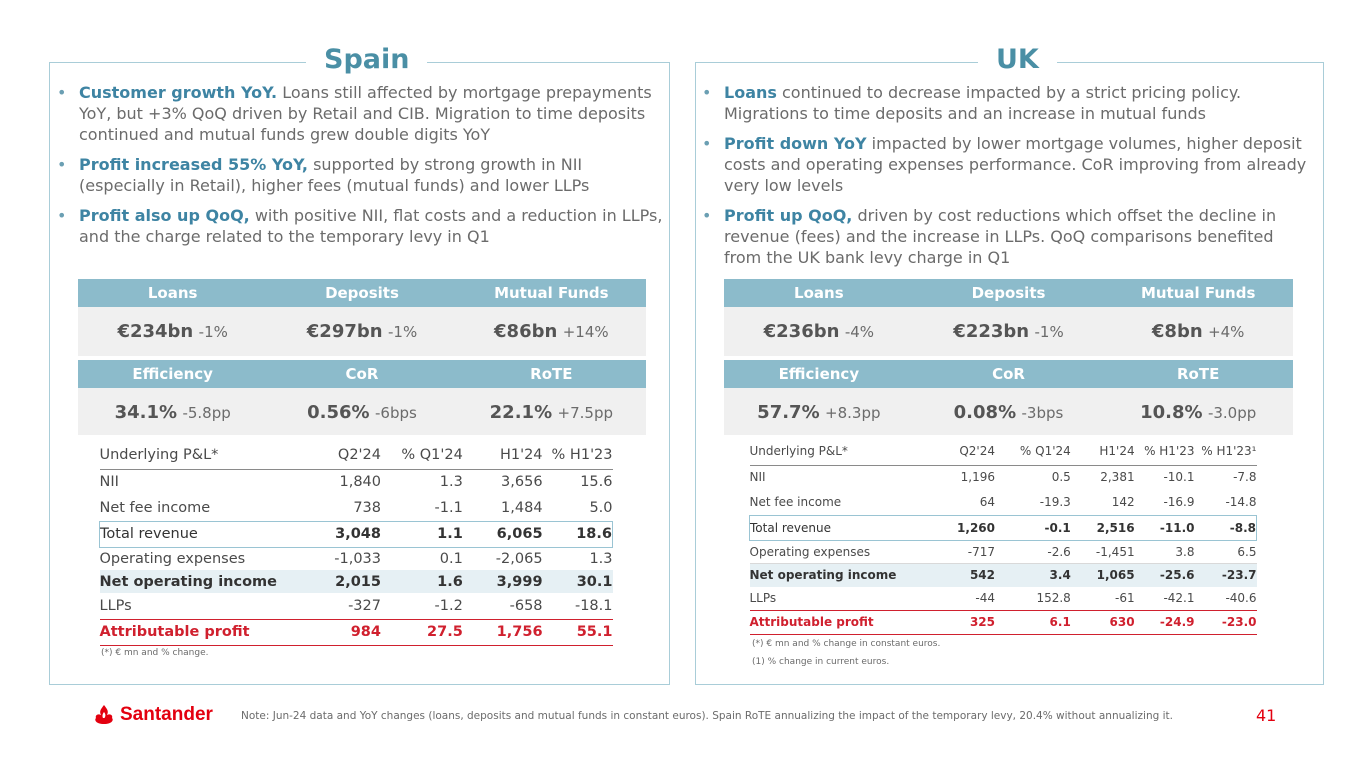 This screenshot has width=1365, height=768. I want to click on table-header: Underlying P&L* Q2'24% Q1'24 H1'24% H1'23, so click(356, 455).